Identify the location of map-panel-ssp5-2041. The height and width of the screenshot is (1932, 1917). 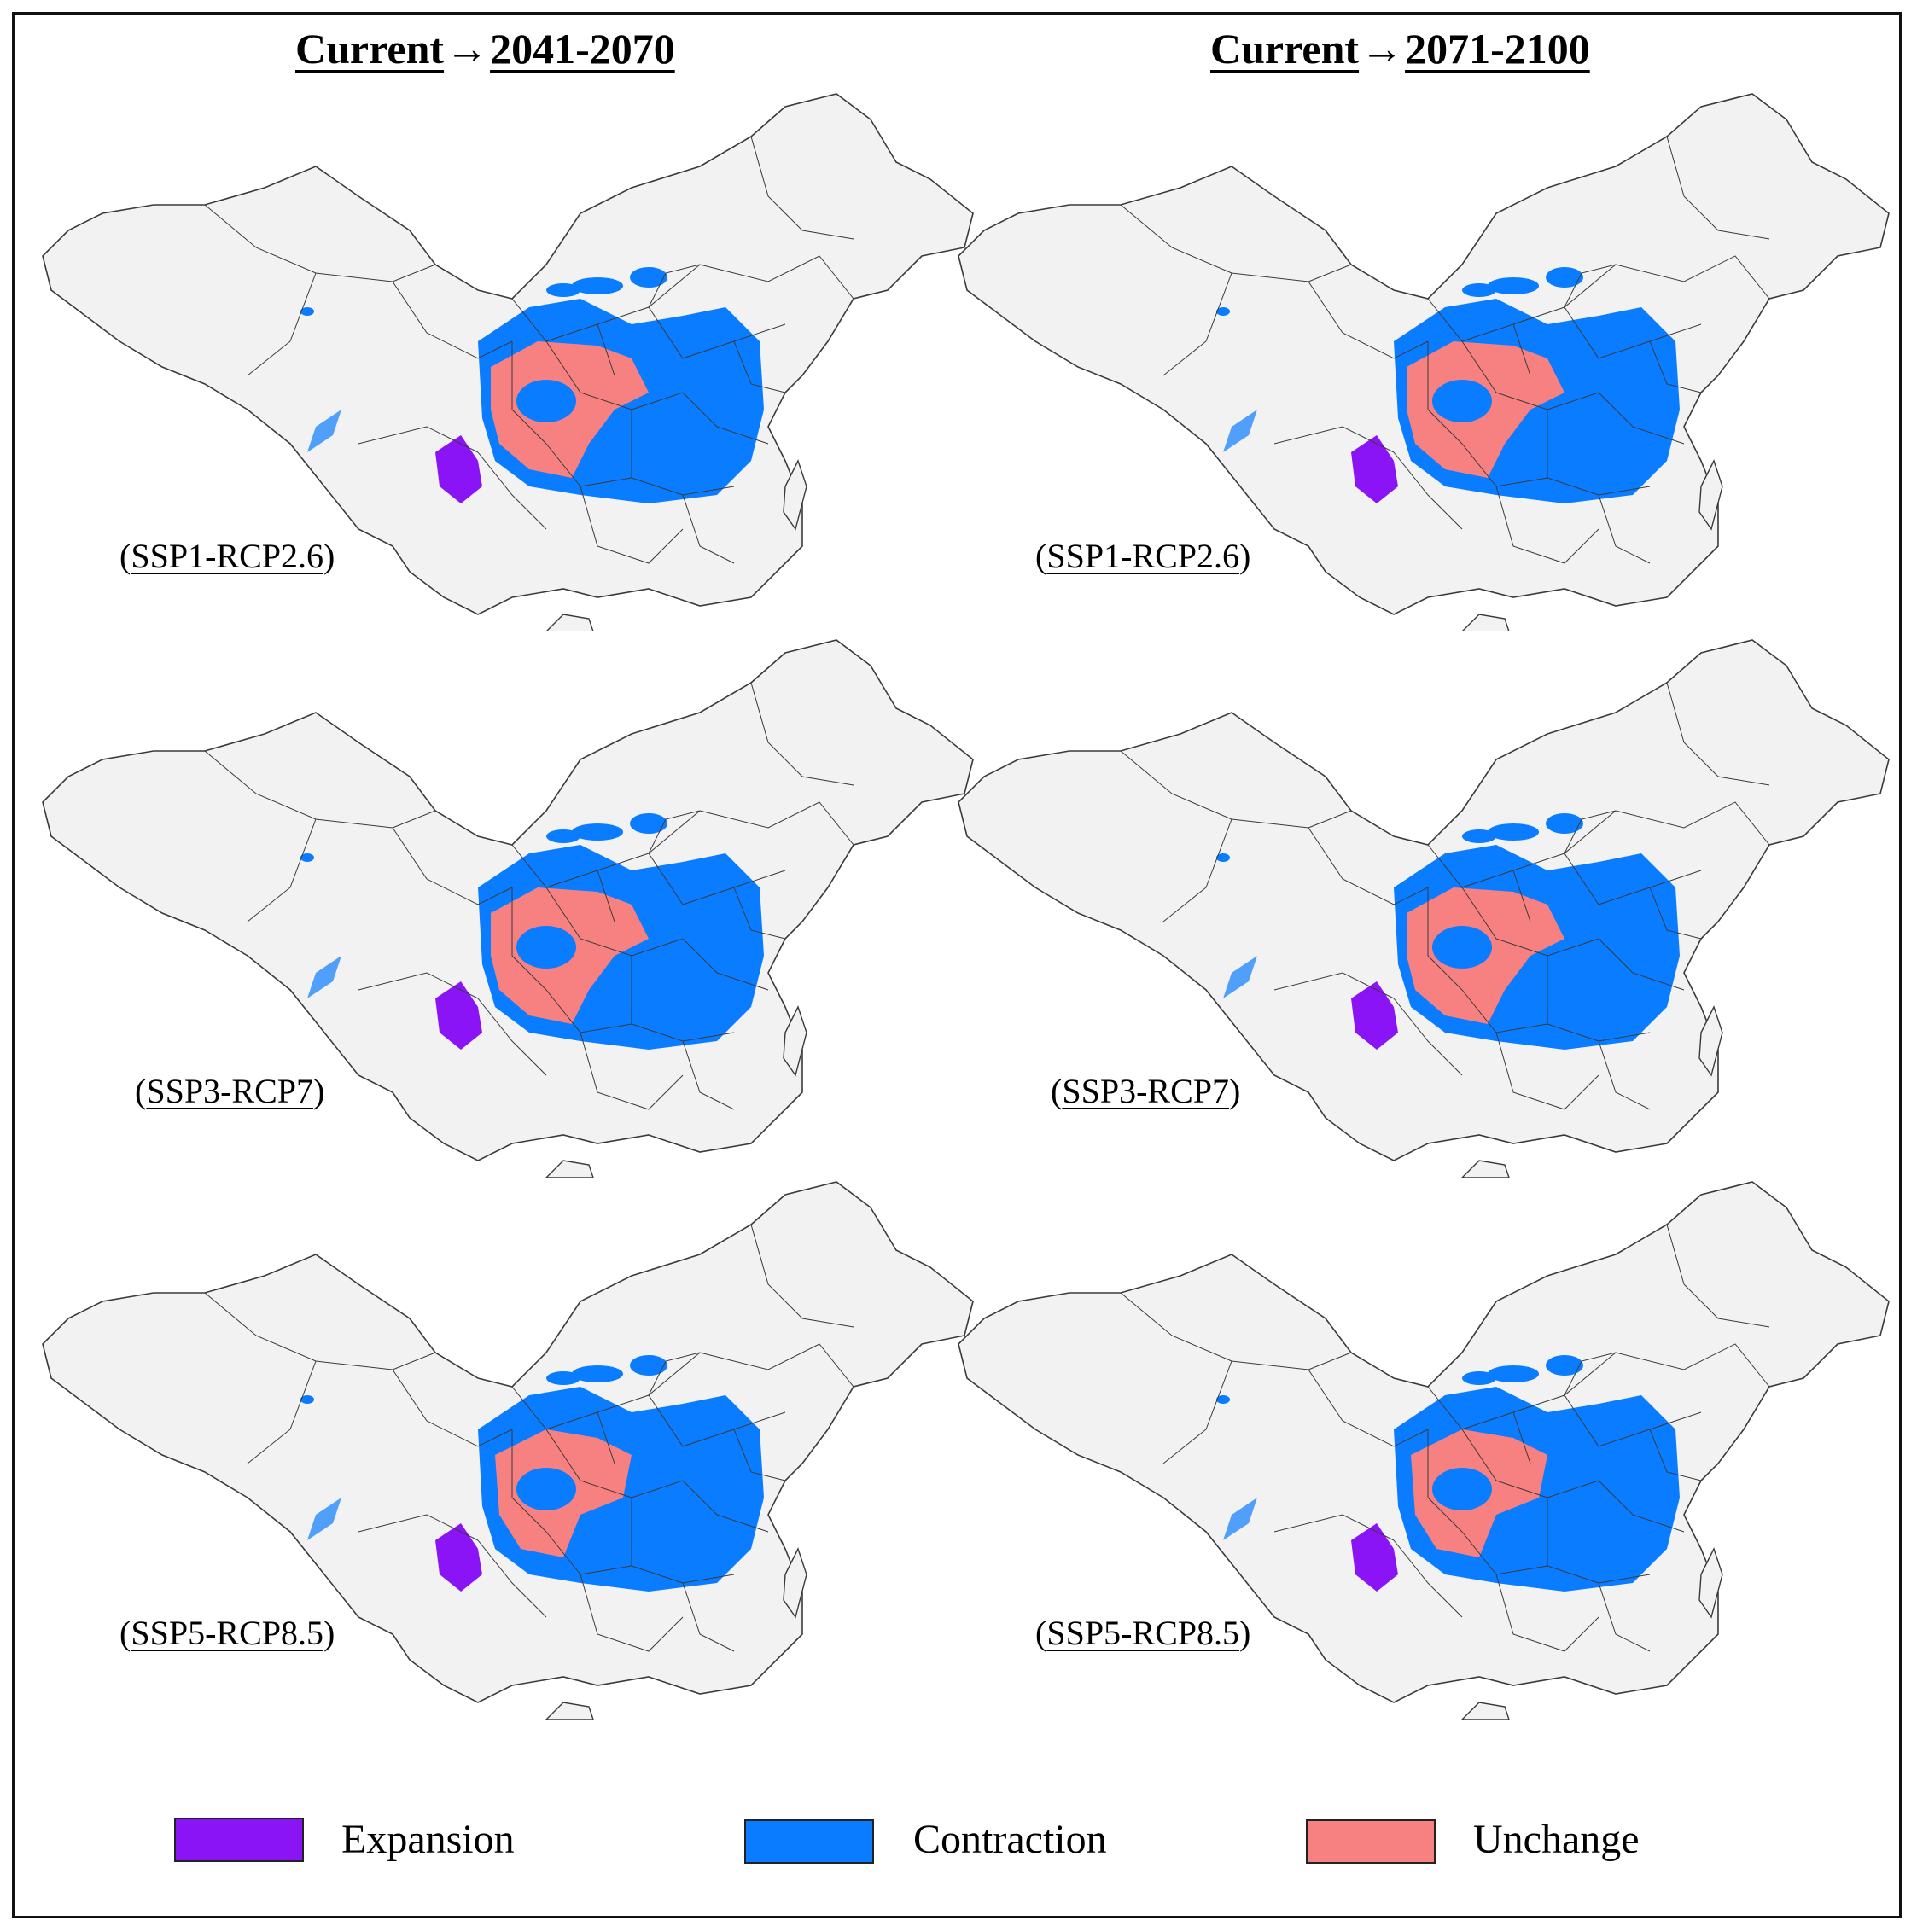
(512, 1446).